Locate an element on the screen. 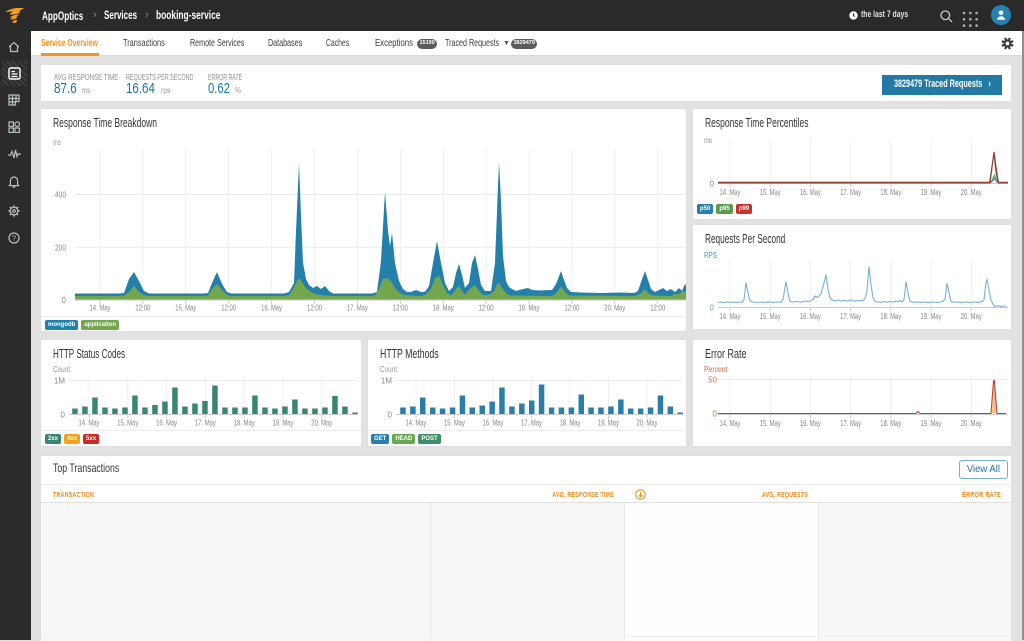 Image resolution: width=1024 pixels, height=641 pixels. svg-text: 50 is located at coordinates (712, 380).